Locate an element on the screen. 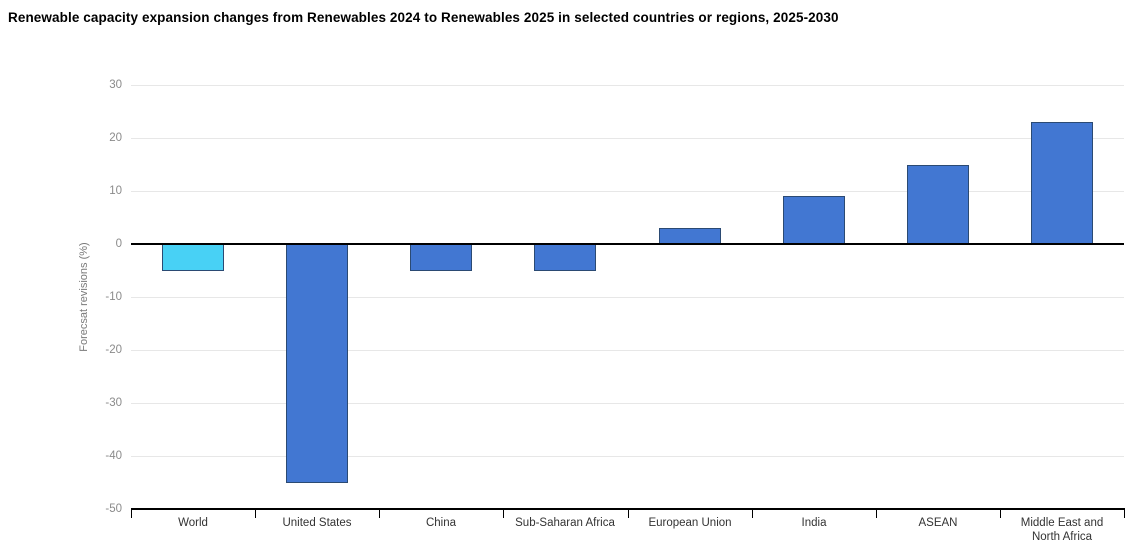 This screenshot has width=1144, height=558. y-tick-label: 30 is located at coordinates (115, 85).